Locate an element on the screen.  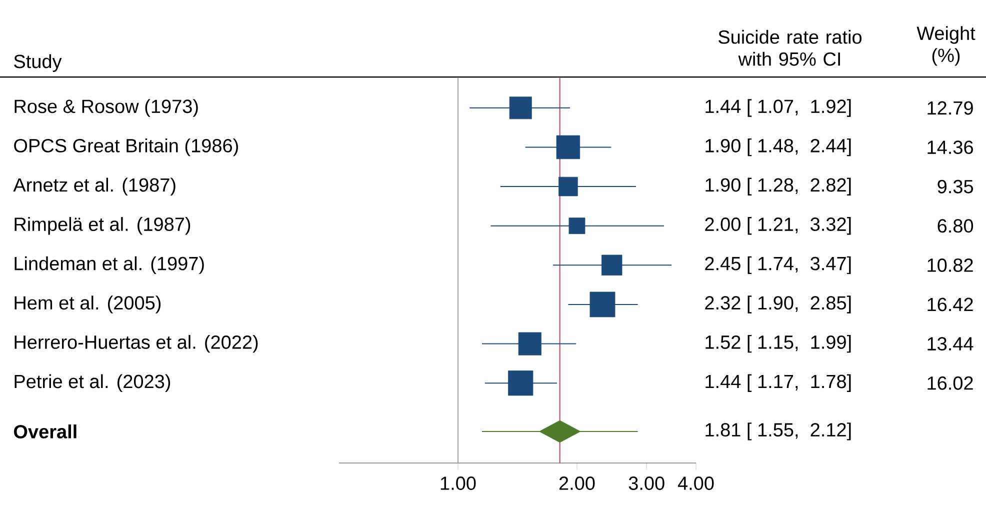
data-label: 1.90 [ 1.28, 2.82] is located at coordinates (778, 187).